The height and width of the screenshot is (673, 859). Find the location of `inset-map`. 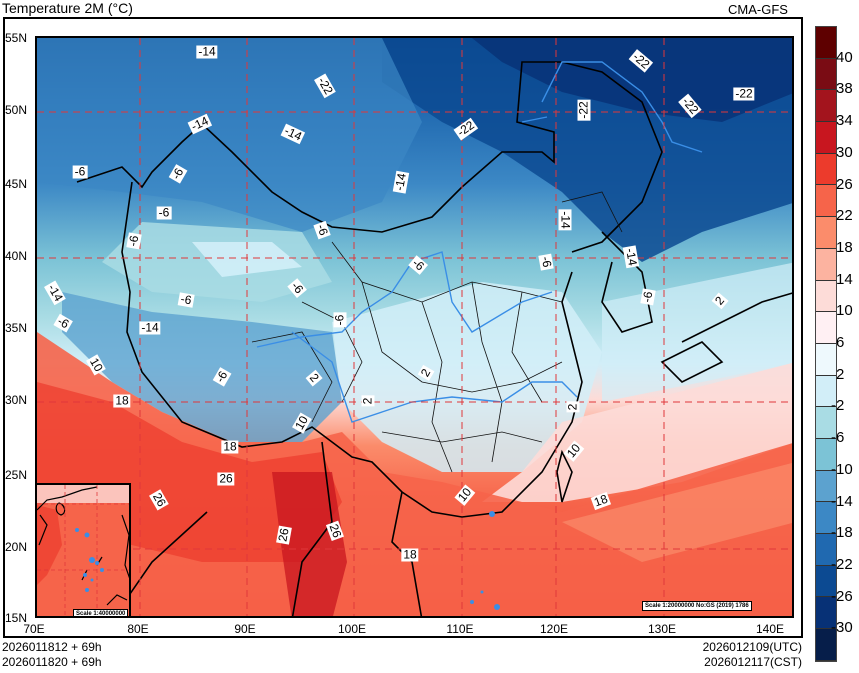

inset-map is located at coordinates (83, 550).